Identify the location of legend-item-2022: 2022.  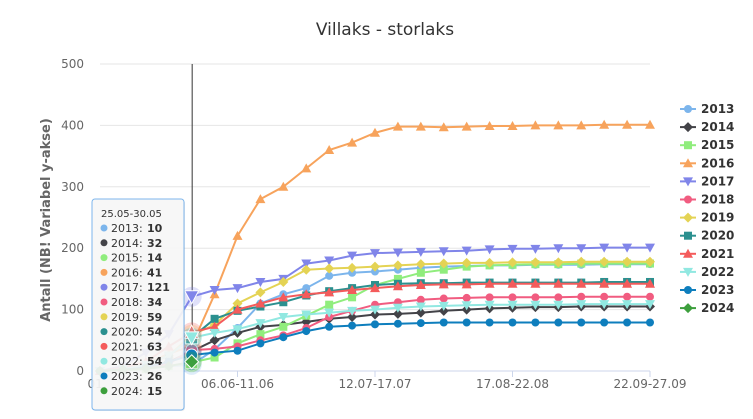
(707, 272).